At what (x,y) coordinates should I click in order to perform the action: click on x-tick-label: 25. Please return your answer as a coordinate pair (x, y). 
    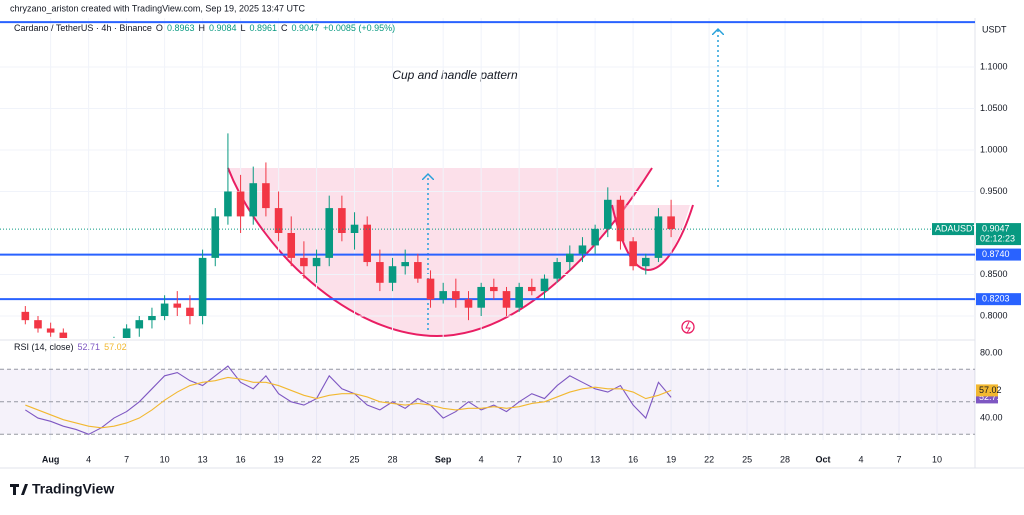
    Looking at the image, I should click on (355, 459).